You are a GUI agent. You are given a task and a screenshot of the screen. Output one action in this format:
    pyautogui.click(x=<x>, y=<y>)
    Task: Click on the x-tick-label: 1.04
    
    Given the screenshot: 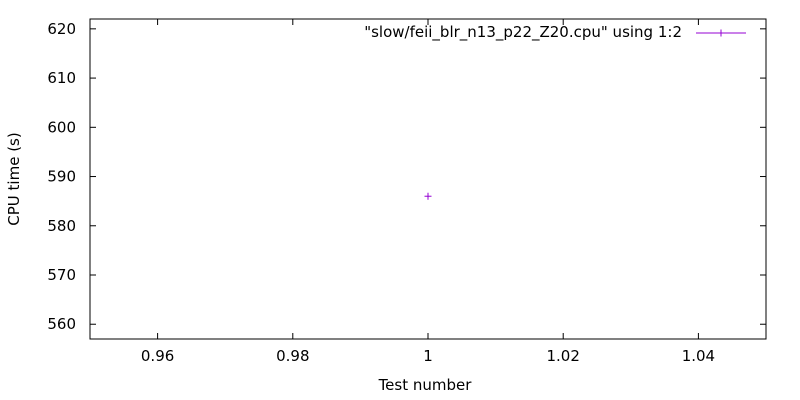 What is the action you would take?
    pyautogui.click(x=698, y=356)
    